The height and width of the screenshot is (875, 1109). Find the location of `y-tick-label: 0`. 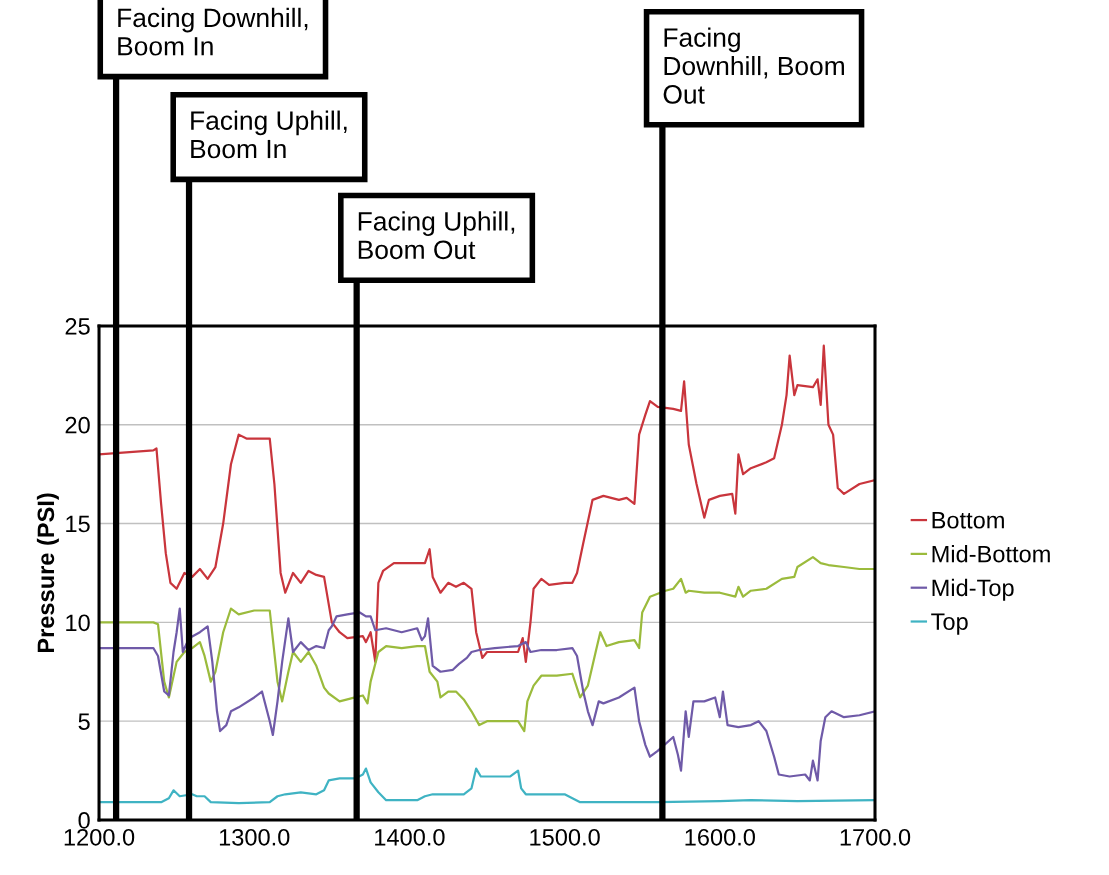

y-tick-label: 0 is located at coordinates (84, 820).